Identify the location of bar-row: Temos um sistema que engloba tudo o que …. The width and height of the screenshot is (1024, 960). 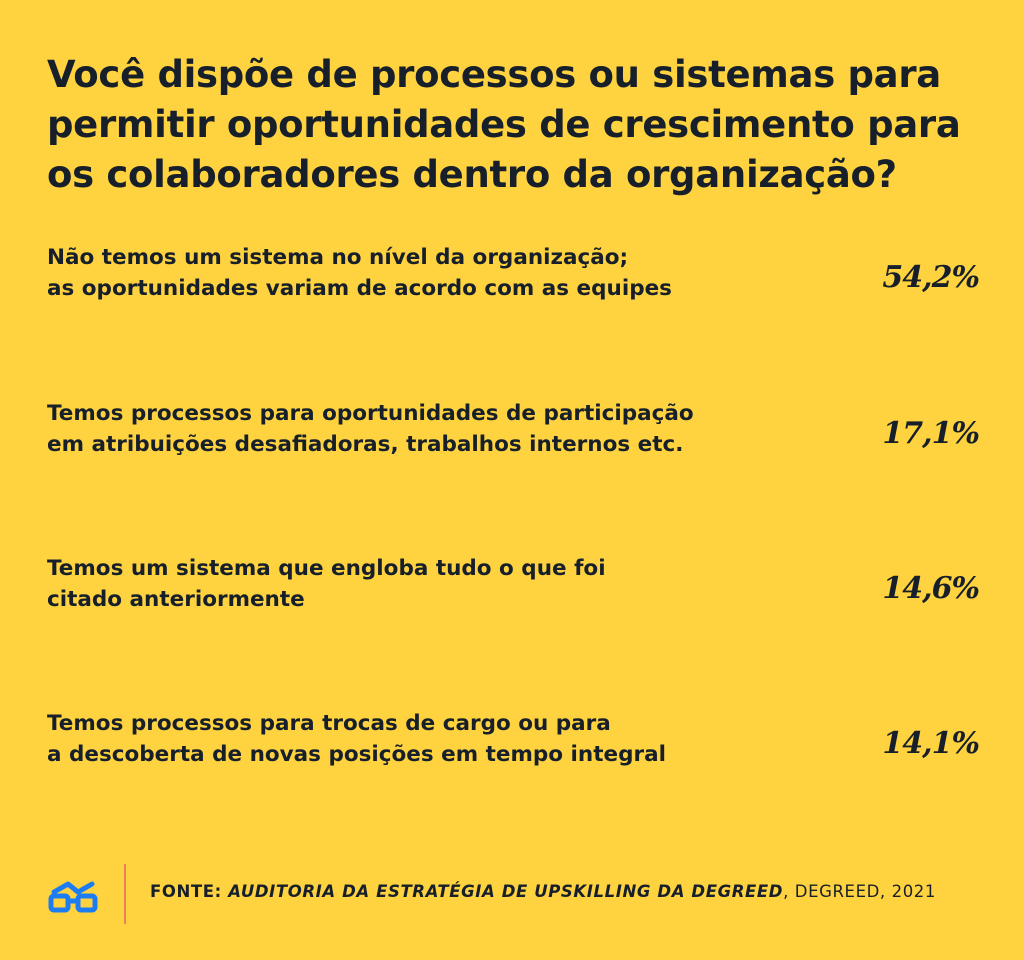
(513, 623).